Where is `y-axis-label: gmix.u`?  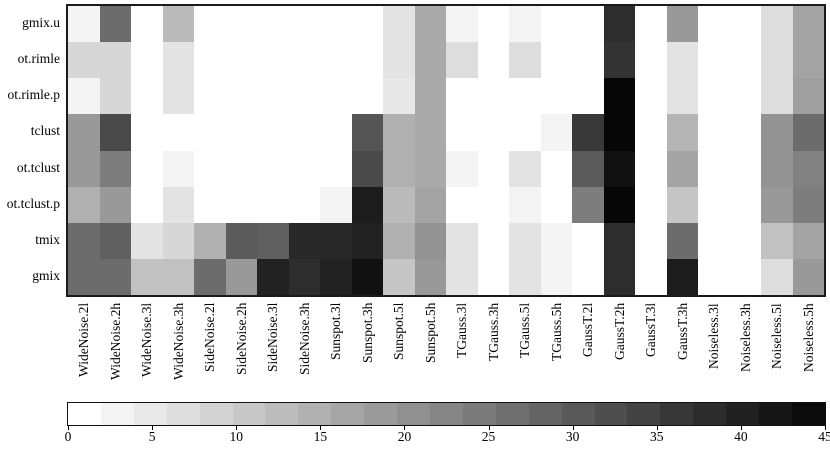 y-axis-label: gmix.u is located at coordinates (41, 22).